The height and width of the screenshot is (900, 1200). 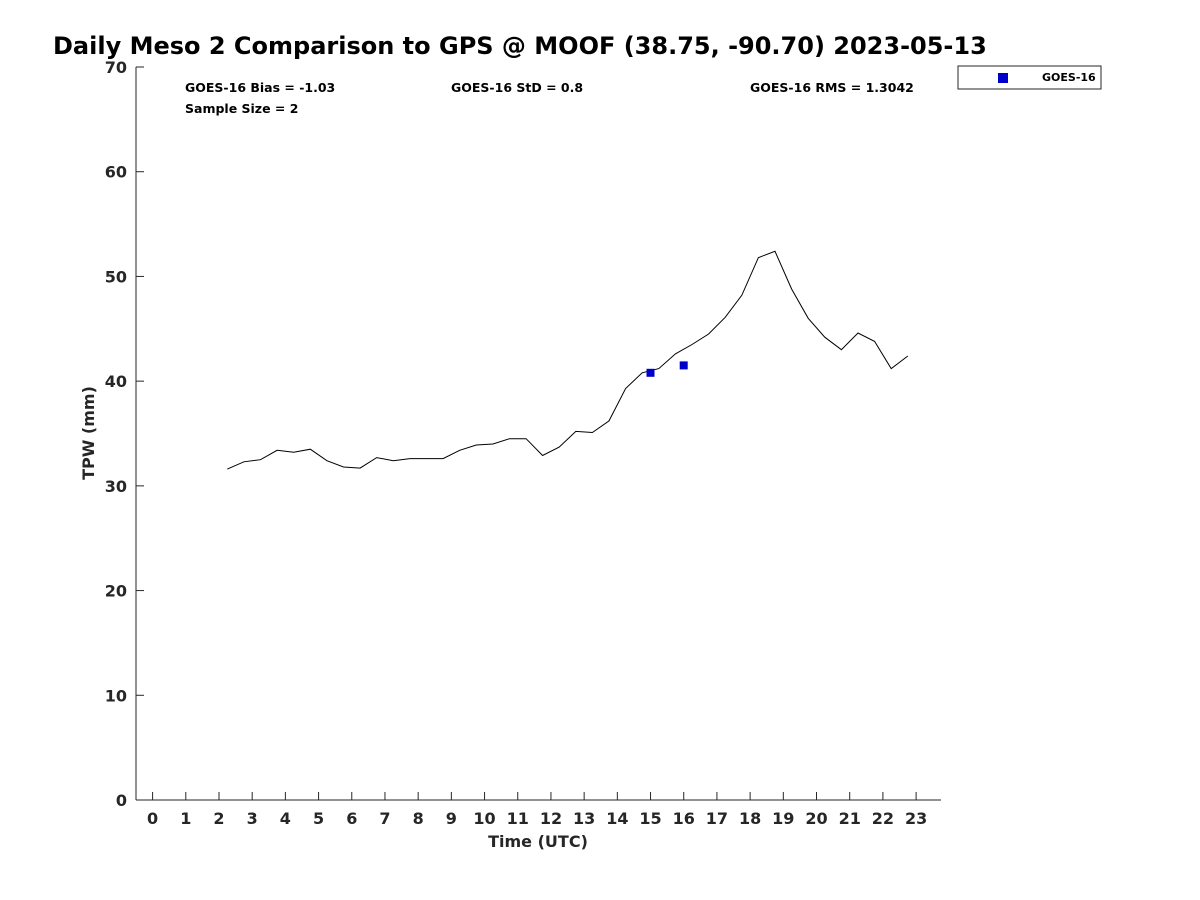 I want to click on stat-sample-size: Sample Size = 2, so click(x=241, y=108).